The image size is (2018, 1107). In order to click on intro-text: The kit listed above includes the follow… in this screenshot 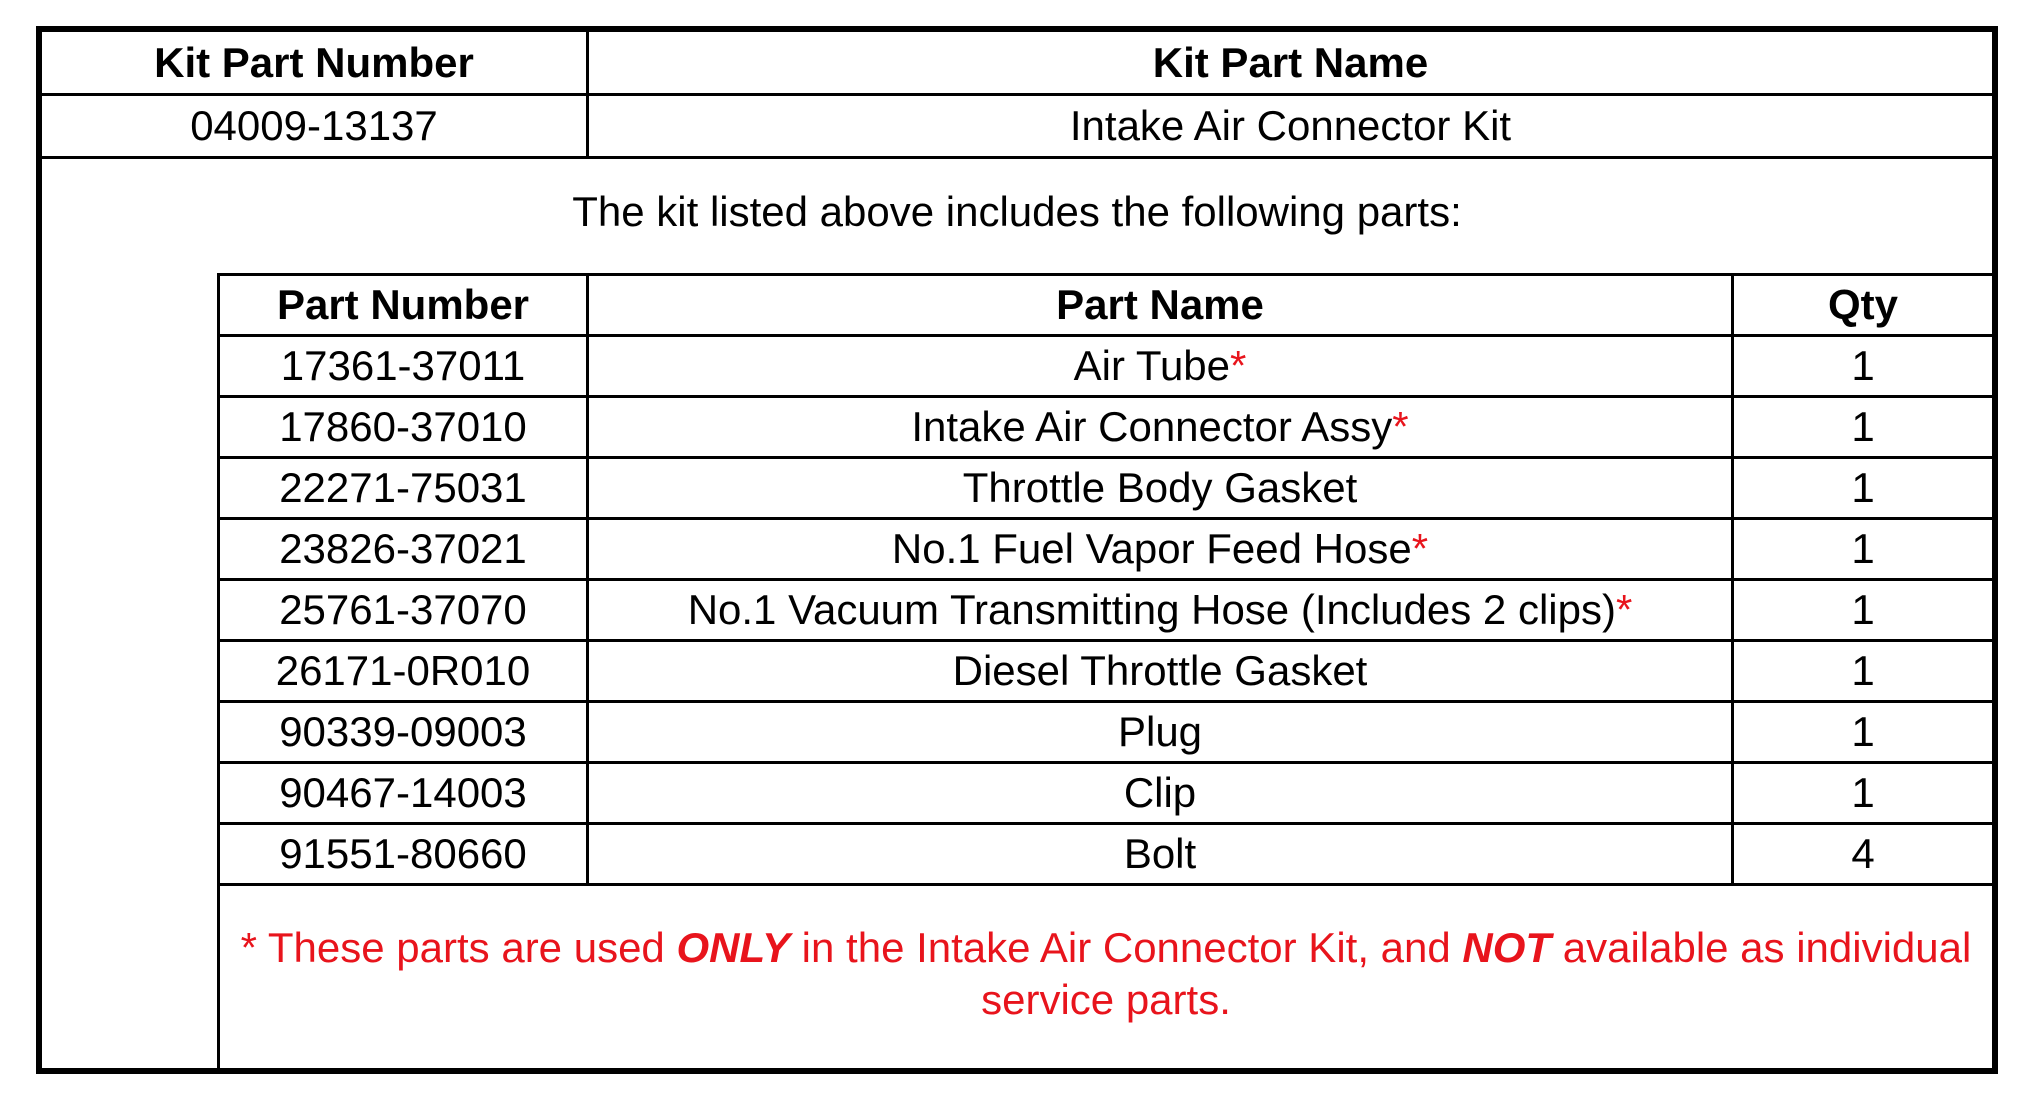, I will do `click(1017, 211)`.